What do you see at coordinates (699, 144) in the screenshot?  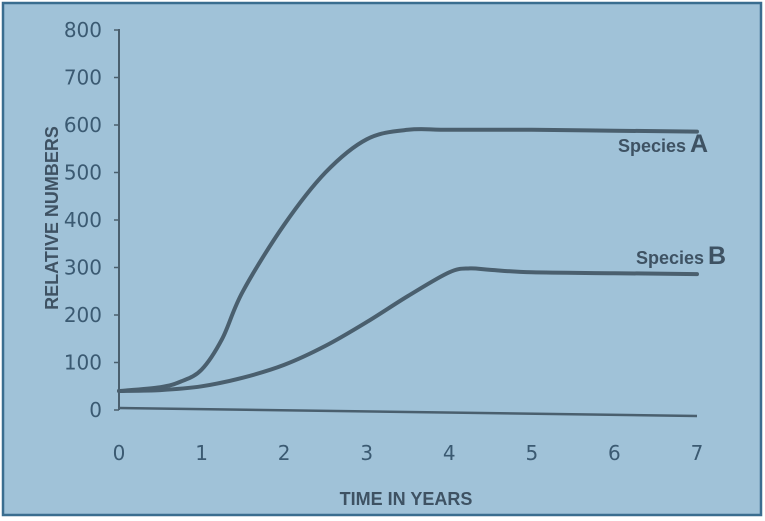 I see `series-label-letter: A` at bounding box center [699, 144].